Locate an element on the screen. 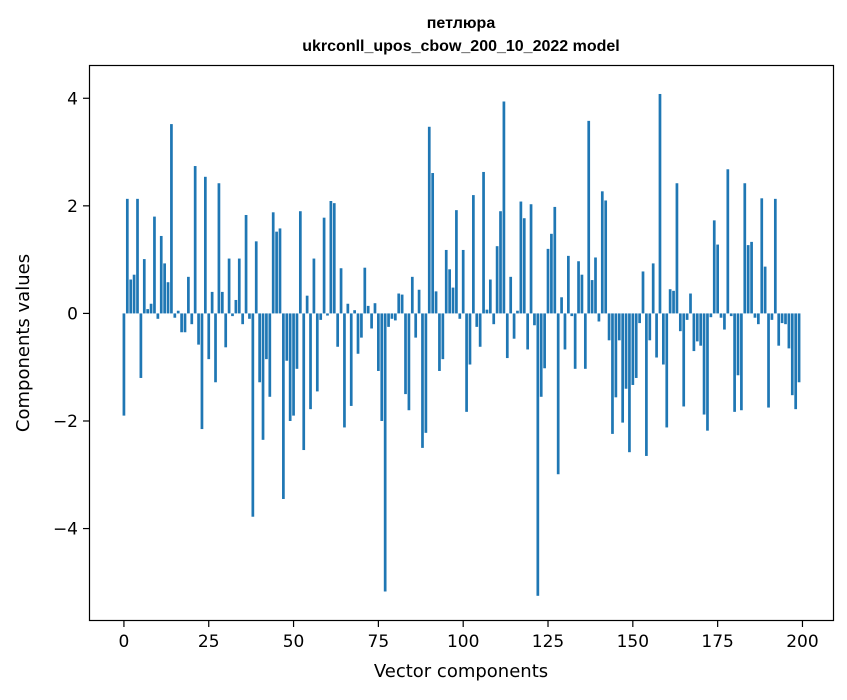 The width and height of the screenshot is (847, 700). y-axis-label: Components values is located at coordinates (23, 343).